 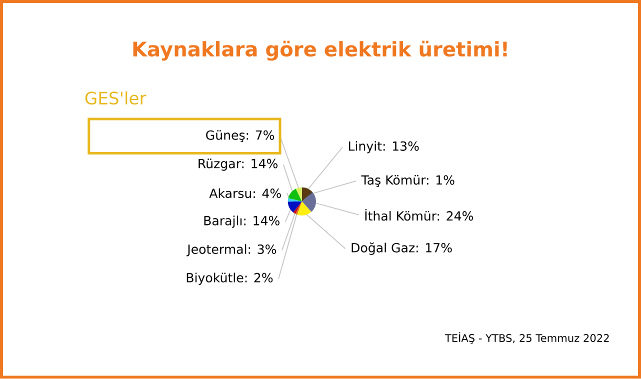 I want to click on text: GES'ler, so click(x=115, y=98).